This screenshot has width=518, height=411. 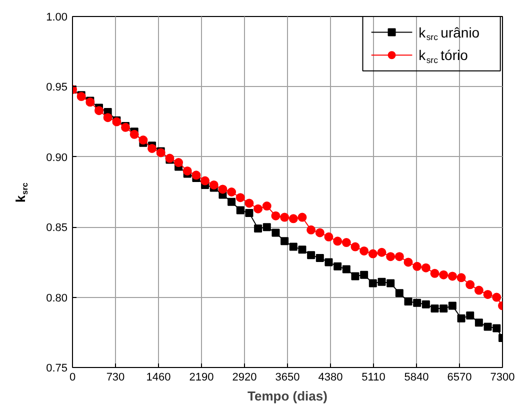 What do you see at coordinates (57, 368) in the screenshot?
I see `y-tick-label: 0.75` at bounding box center [57, 368].